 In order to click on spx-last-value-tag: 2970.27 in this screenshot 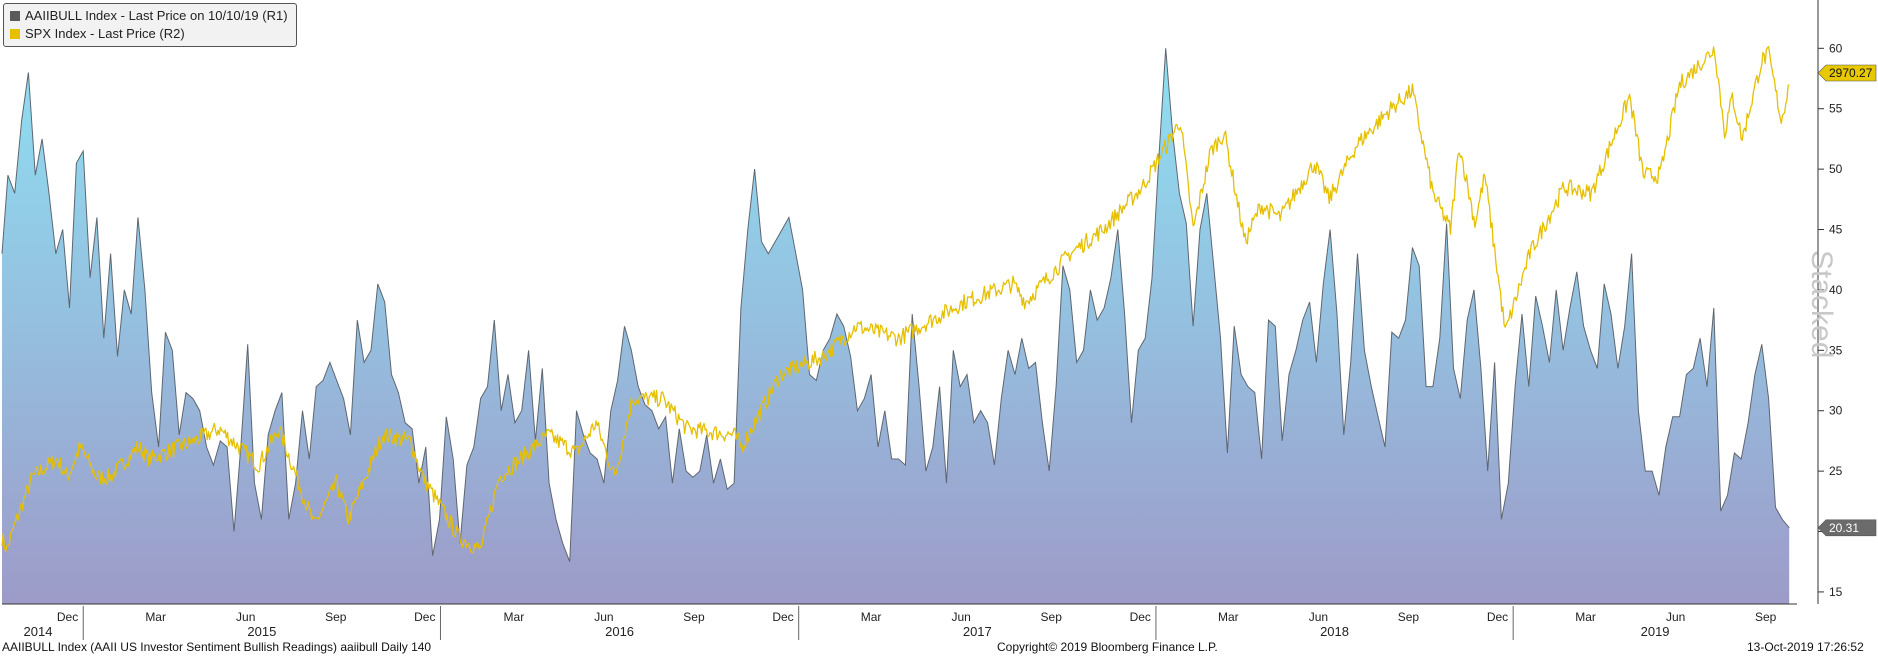, I will do `click(1847, 73)`.